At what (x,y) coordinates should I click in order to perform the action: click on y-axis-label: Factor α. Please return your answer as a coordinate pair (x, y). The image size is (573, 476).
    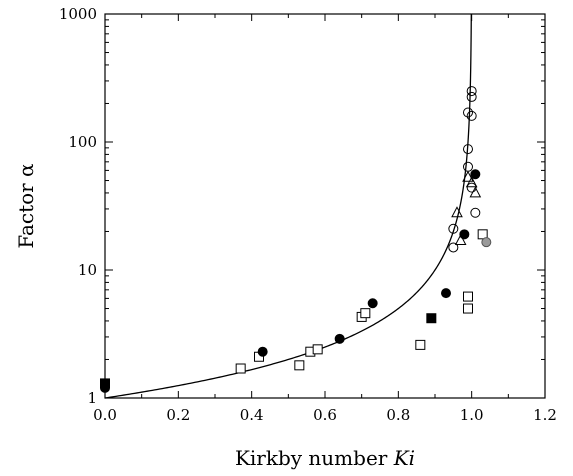
    Looking at the image, I should click on (26, 205).